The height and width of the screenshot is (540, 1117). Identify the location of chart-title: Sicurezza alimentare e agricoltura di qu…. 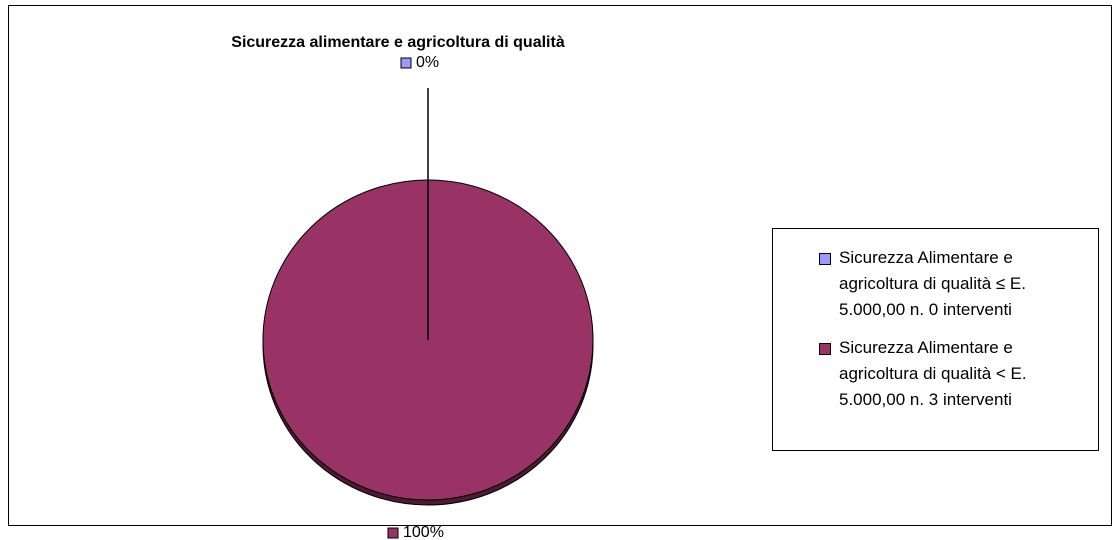
(398, 42).